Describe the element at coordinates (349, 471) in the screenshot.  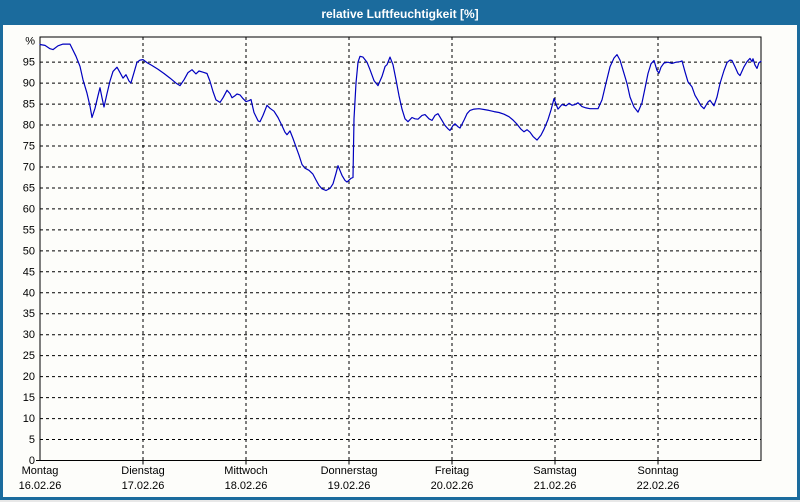
I see `svg-text: Donnerstag` at that location.